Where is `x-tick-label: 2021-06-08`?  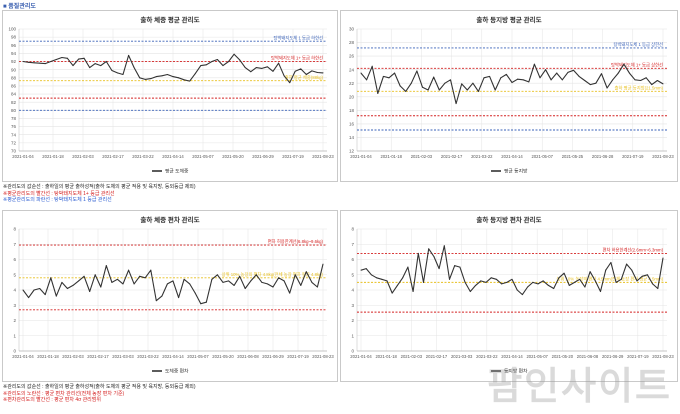
x-tick-label: 2021-06-08 is located at coordinates (588, 356).